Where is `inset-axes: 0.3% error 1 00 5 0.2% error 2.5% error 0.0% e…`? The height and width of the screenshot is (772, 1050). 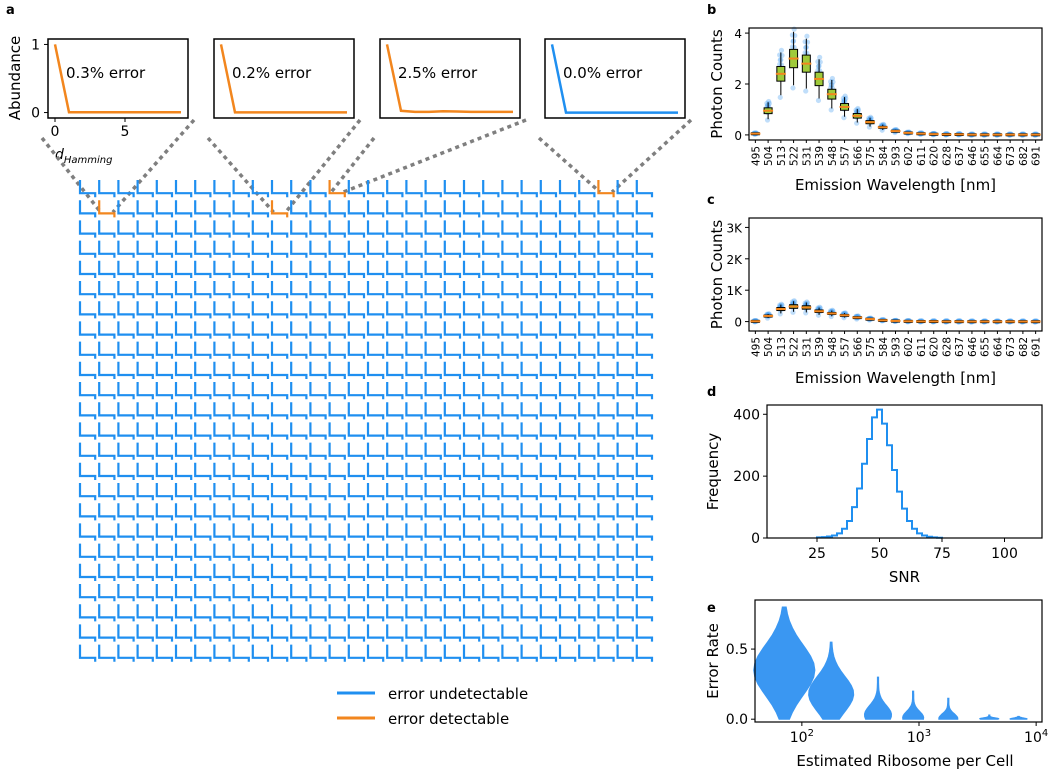 inset-axes: 0.3% error 1 00 5 0.2% error 2.5% error 0.0% e… is located at coordinates (358, 88).